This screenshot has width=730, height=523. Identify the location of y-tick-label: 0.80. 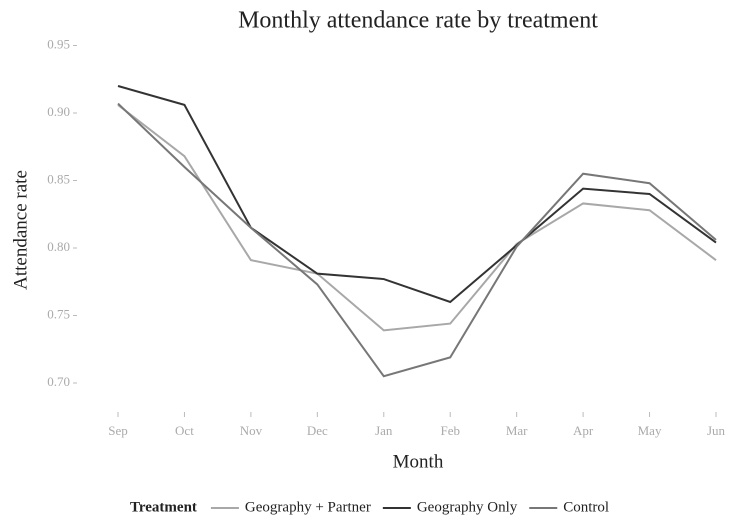
(58, 246).